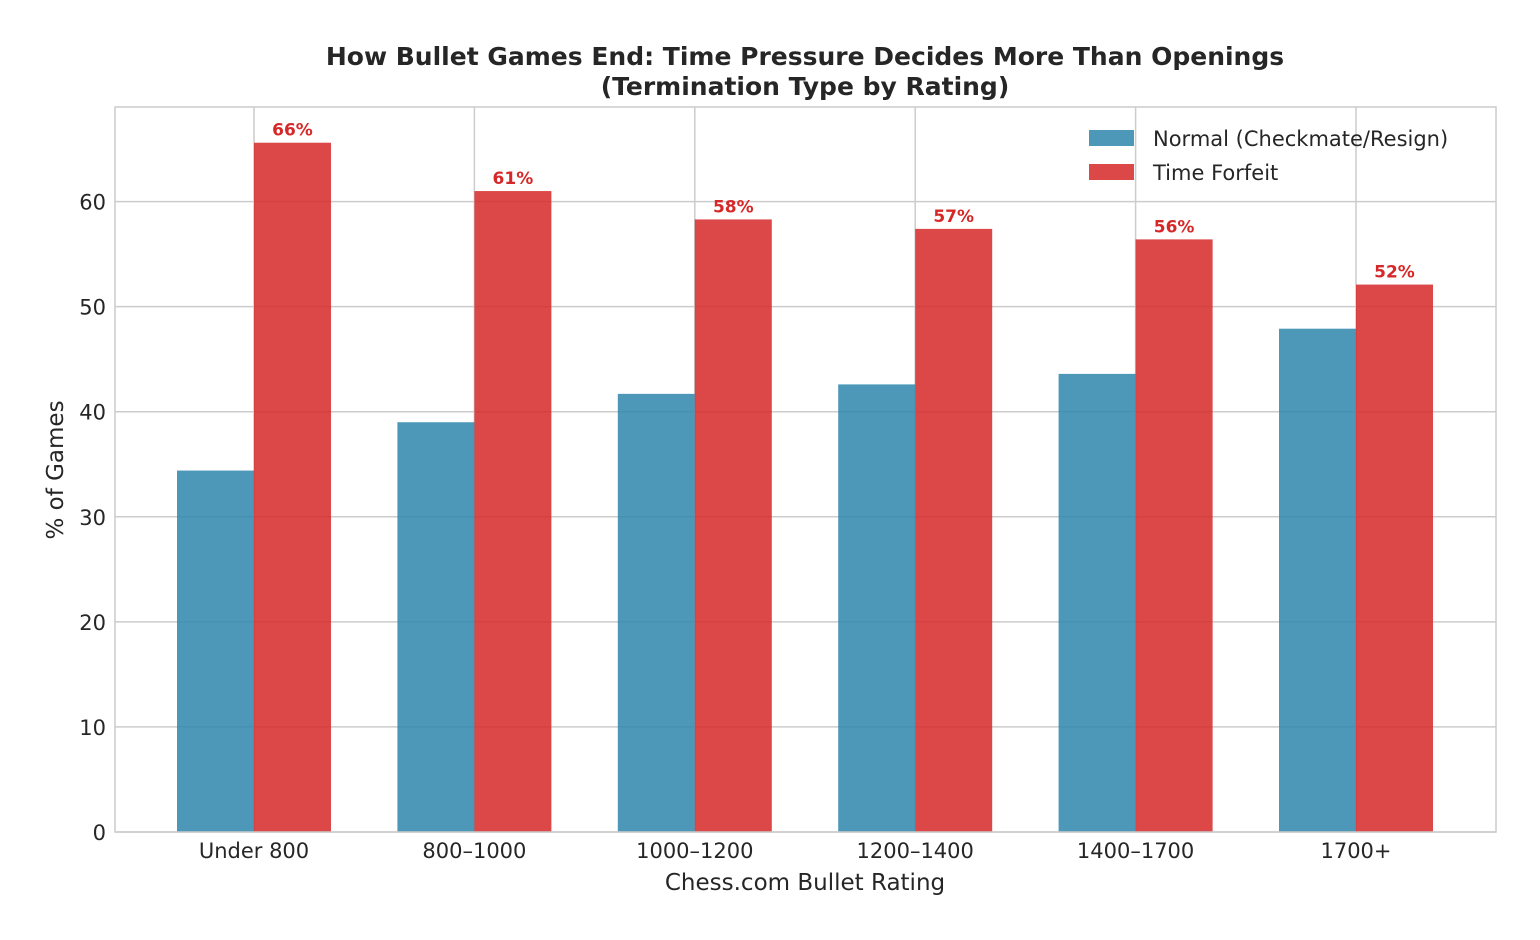 Image resolution: width=1540 pixels, height=940 pixels. I want to click on x-tick-label-2: 1000–1200, so click(694, 851).